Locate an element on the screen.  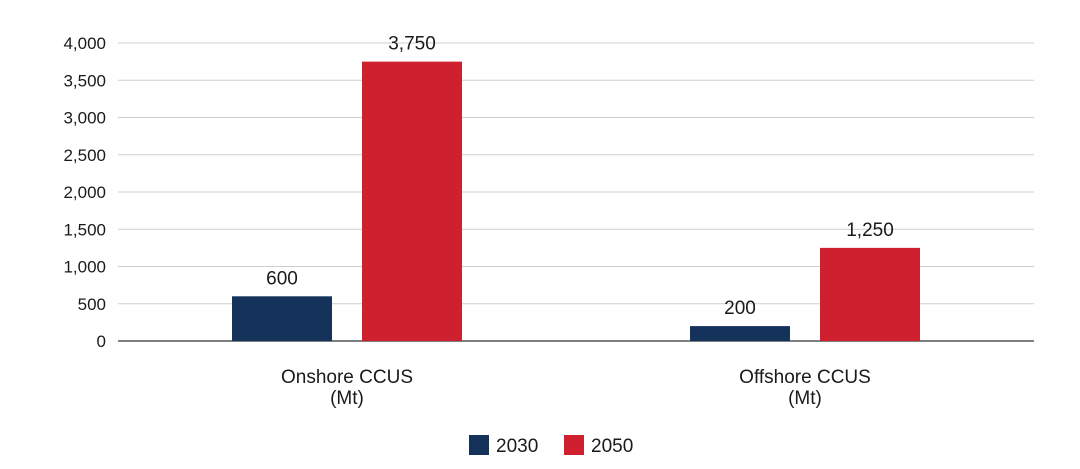
category-label: Onshore CCUS is located at coordinates (347, 377).